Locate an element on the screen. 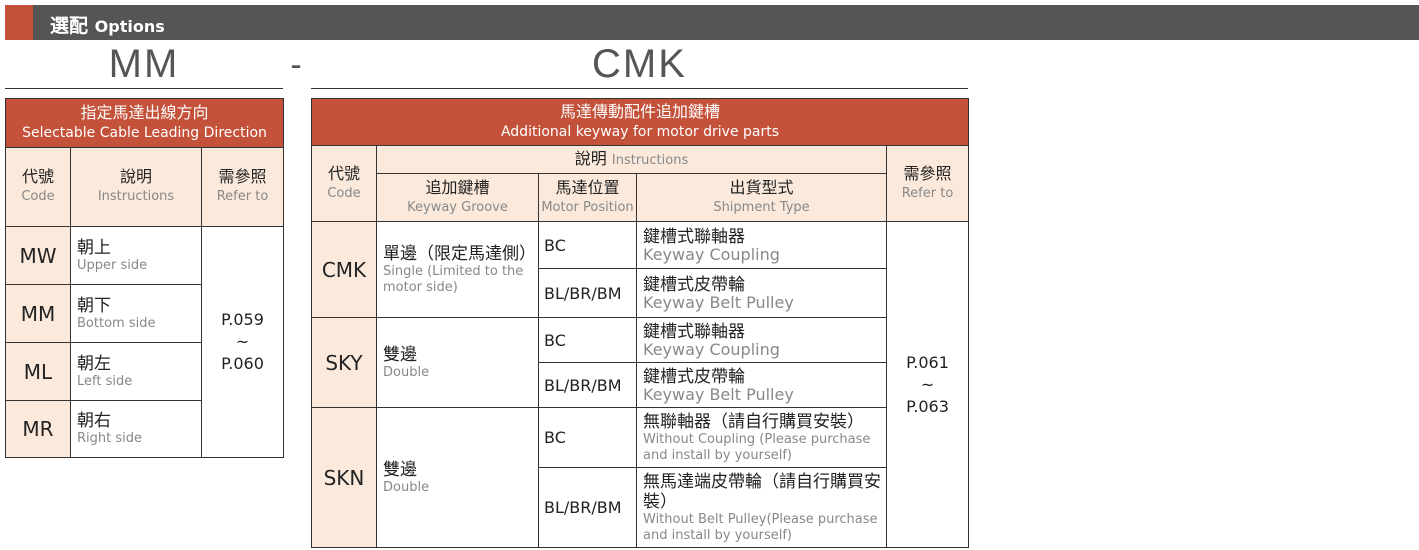 This screenshot has width=1419, height=550. refer-cell: P.059 ~ P.060 is located at coordinates (242, 342).